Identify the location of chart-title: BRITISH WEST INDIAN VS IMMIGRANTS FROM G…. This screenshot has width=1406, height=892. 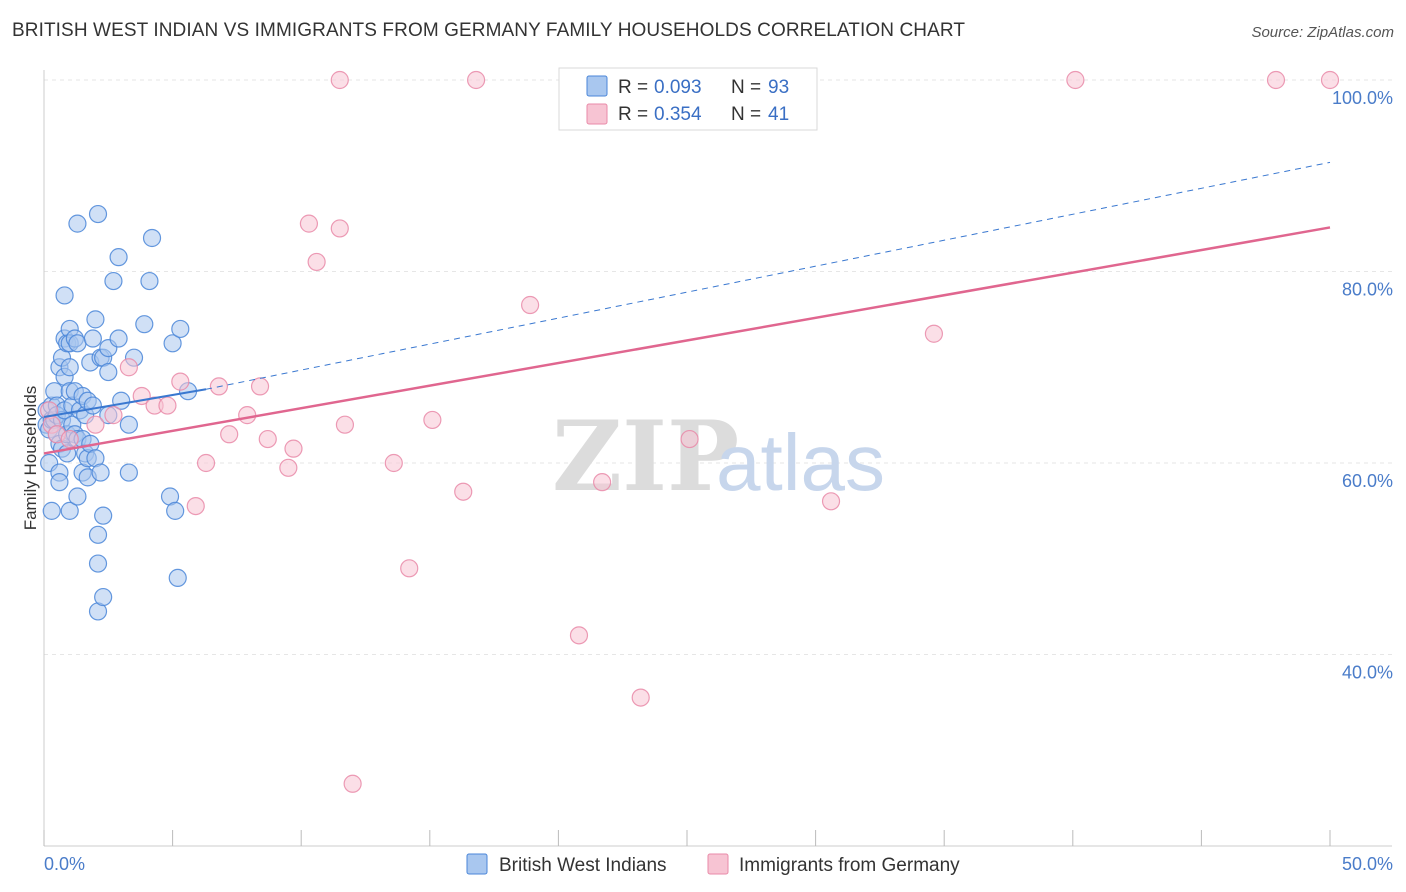
(489, 30).